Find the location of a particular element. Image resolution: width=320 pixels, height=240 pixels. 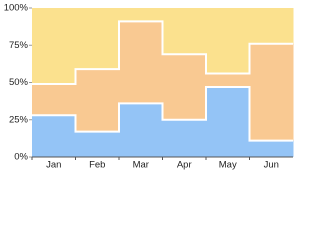

x-tick-label: Feb is located at coordinates (97, 165).